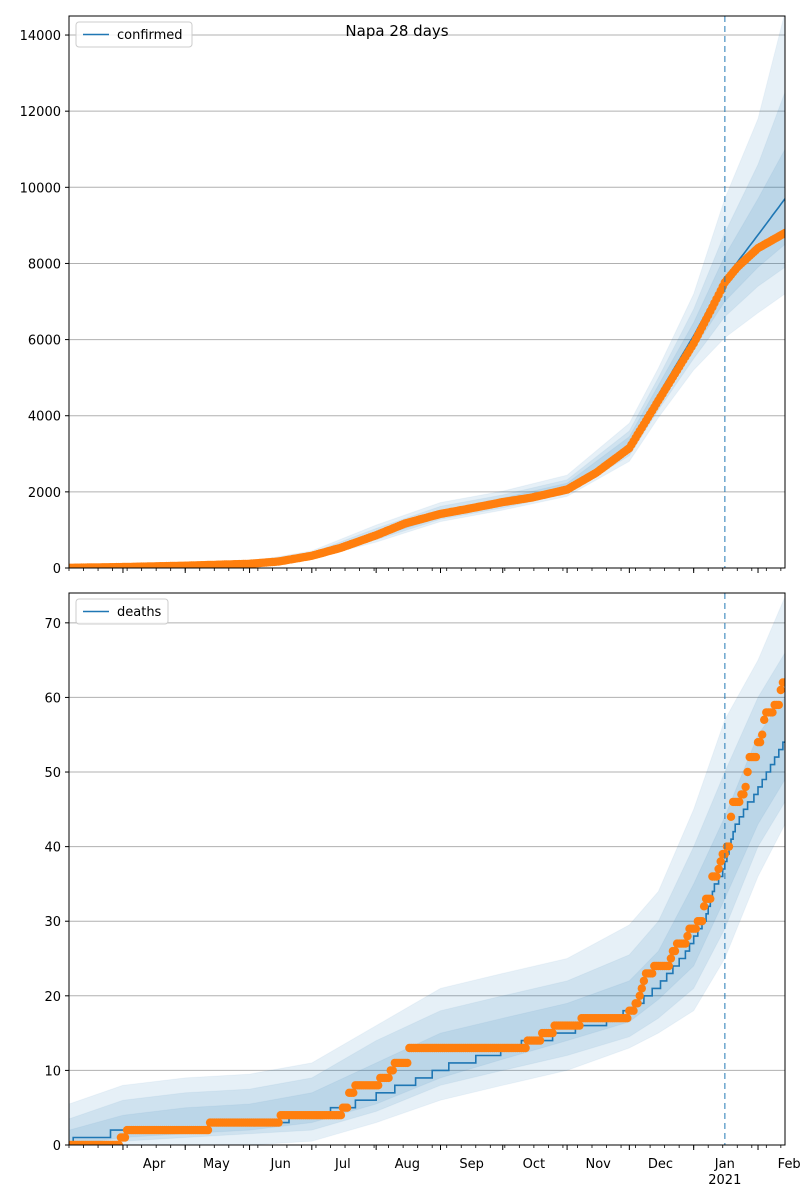 The width and height of the screenshot is (800, 1200). Describe the element at coordinates (534, 1164) in the screenshot. I see `x-tick-label: Oct` at that location.